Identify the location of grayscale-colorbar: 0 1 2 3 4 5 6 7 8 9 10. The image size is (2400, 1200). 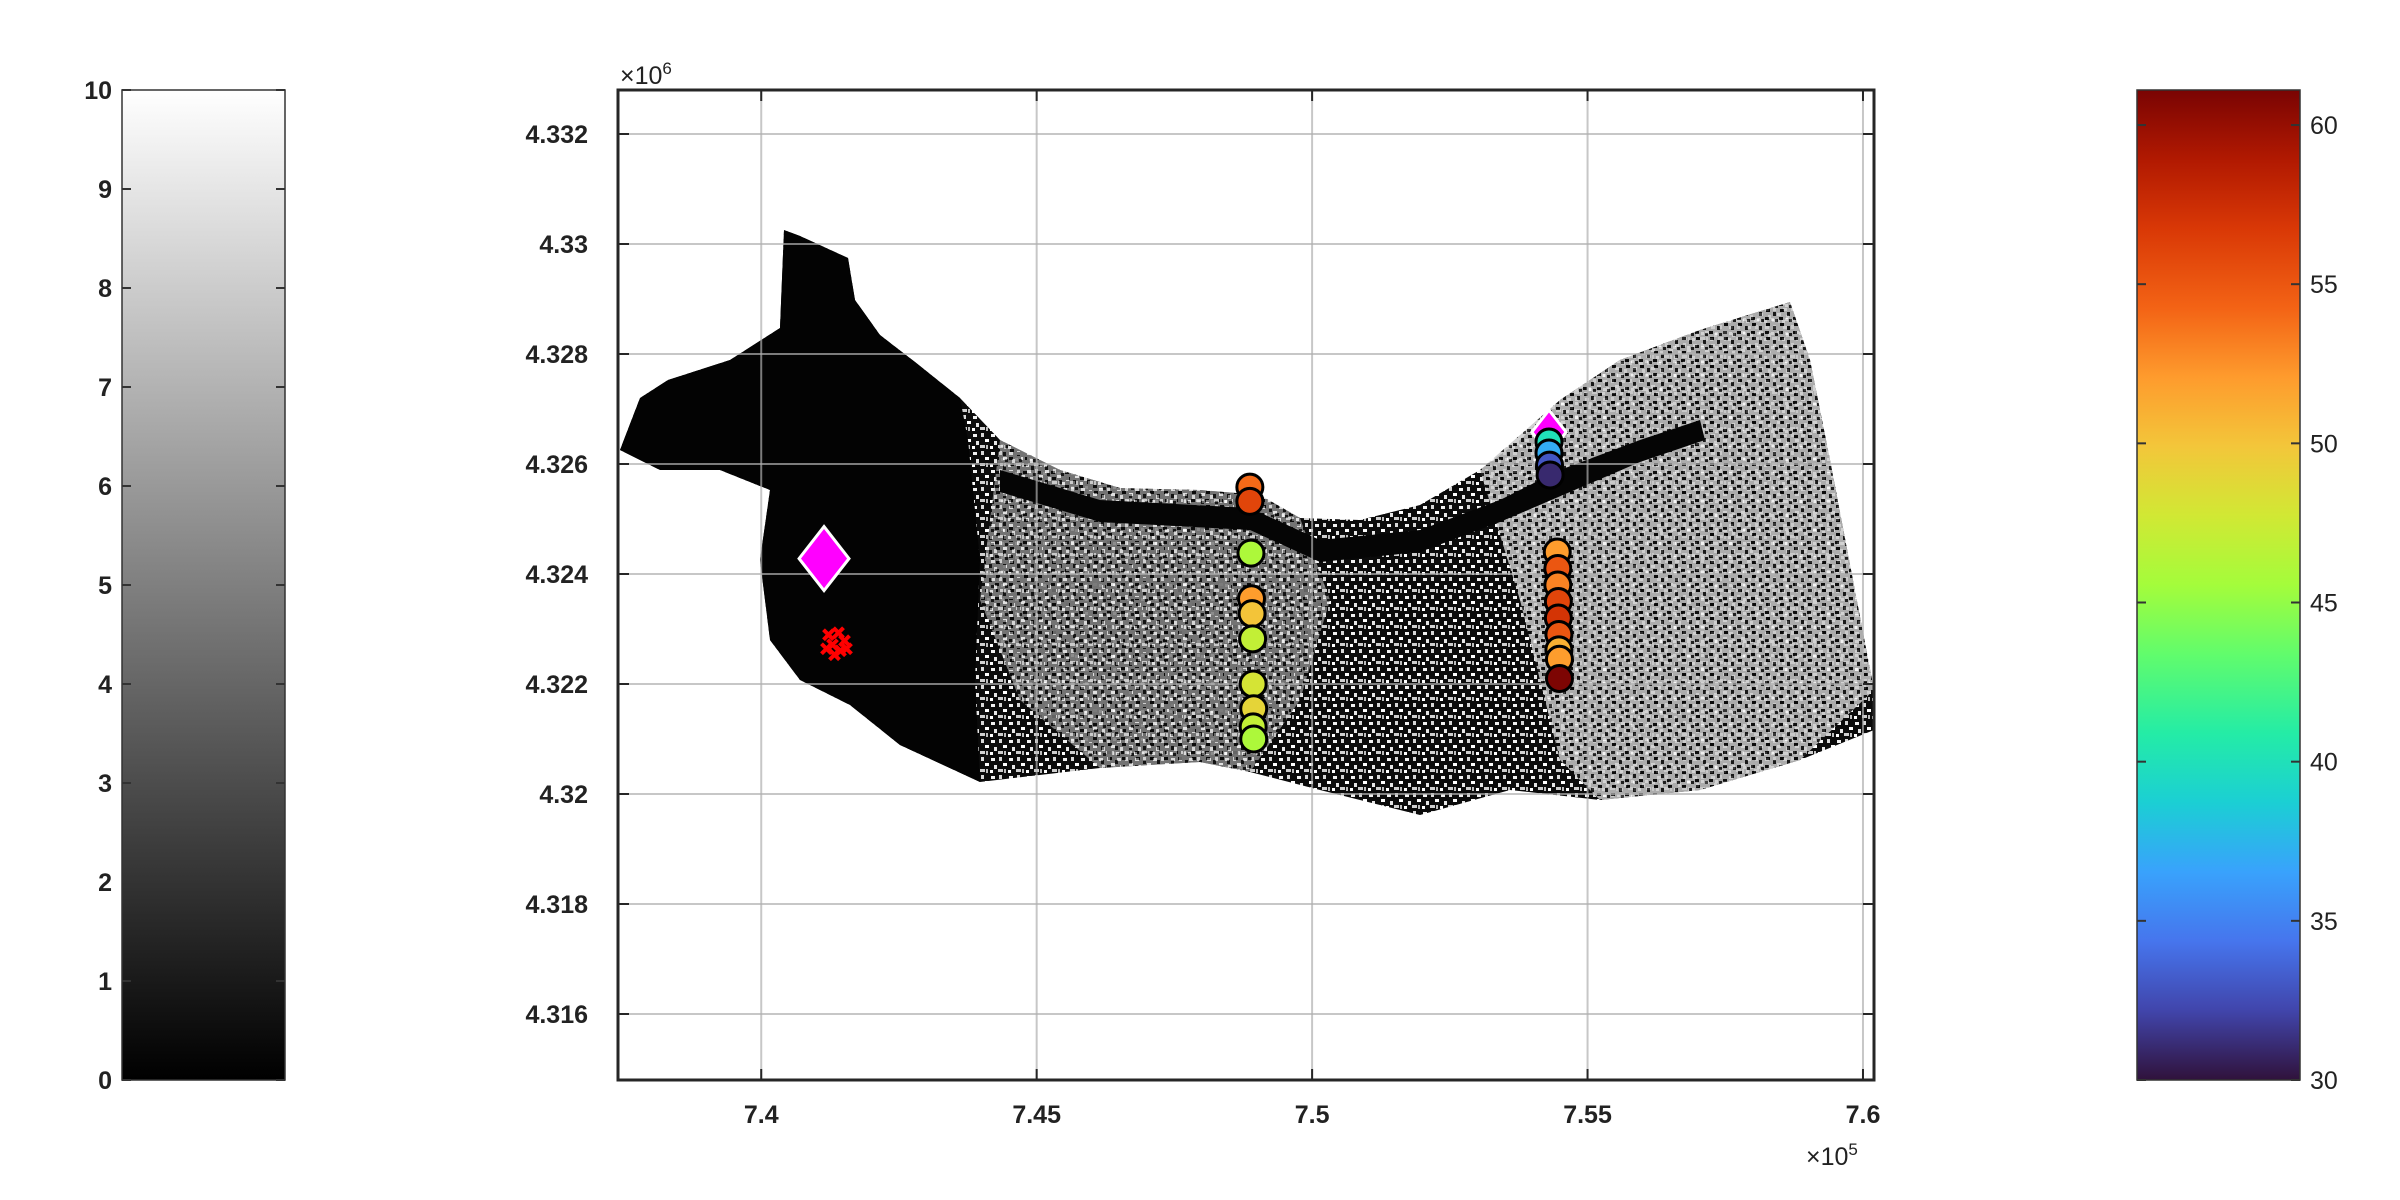
(184, 586).